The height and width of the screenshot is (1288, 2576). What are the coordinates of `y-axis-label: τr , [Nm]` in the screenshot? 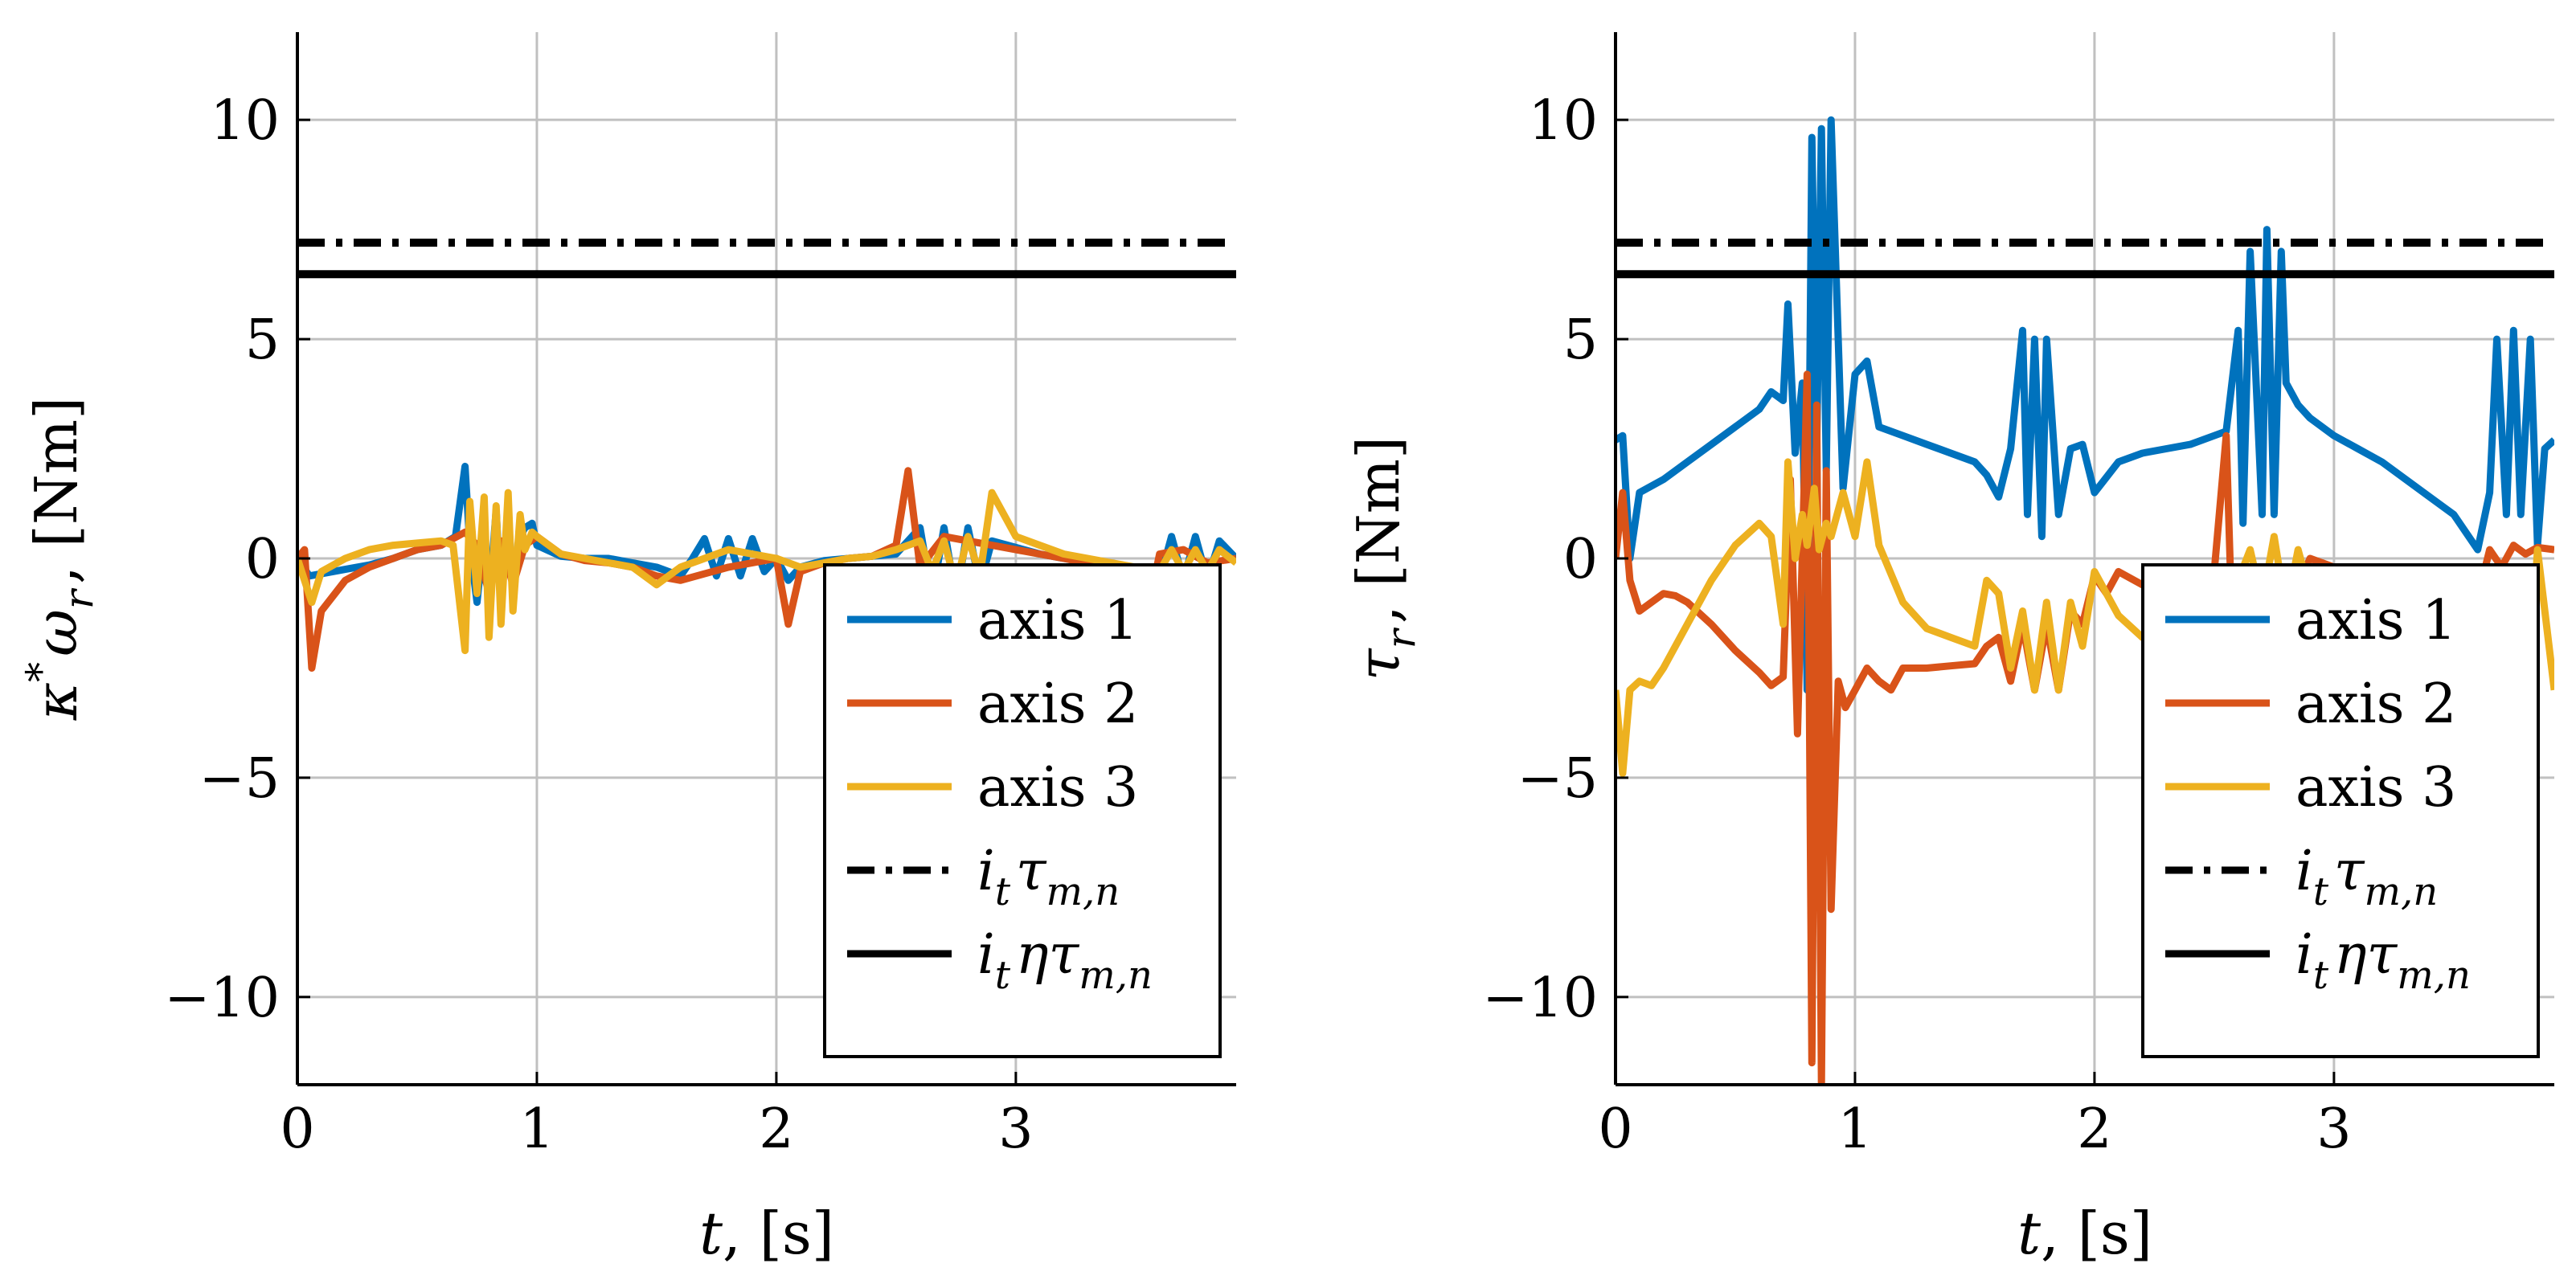 It's located at (1384, 558).